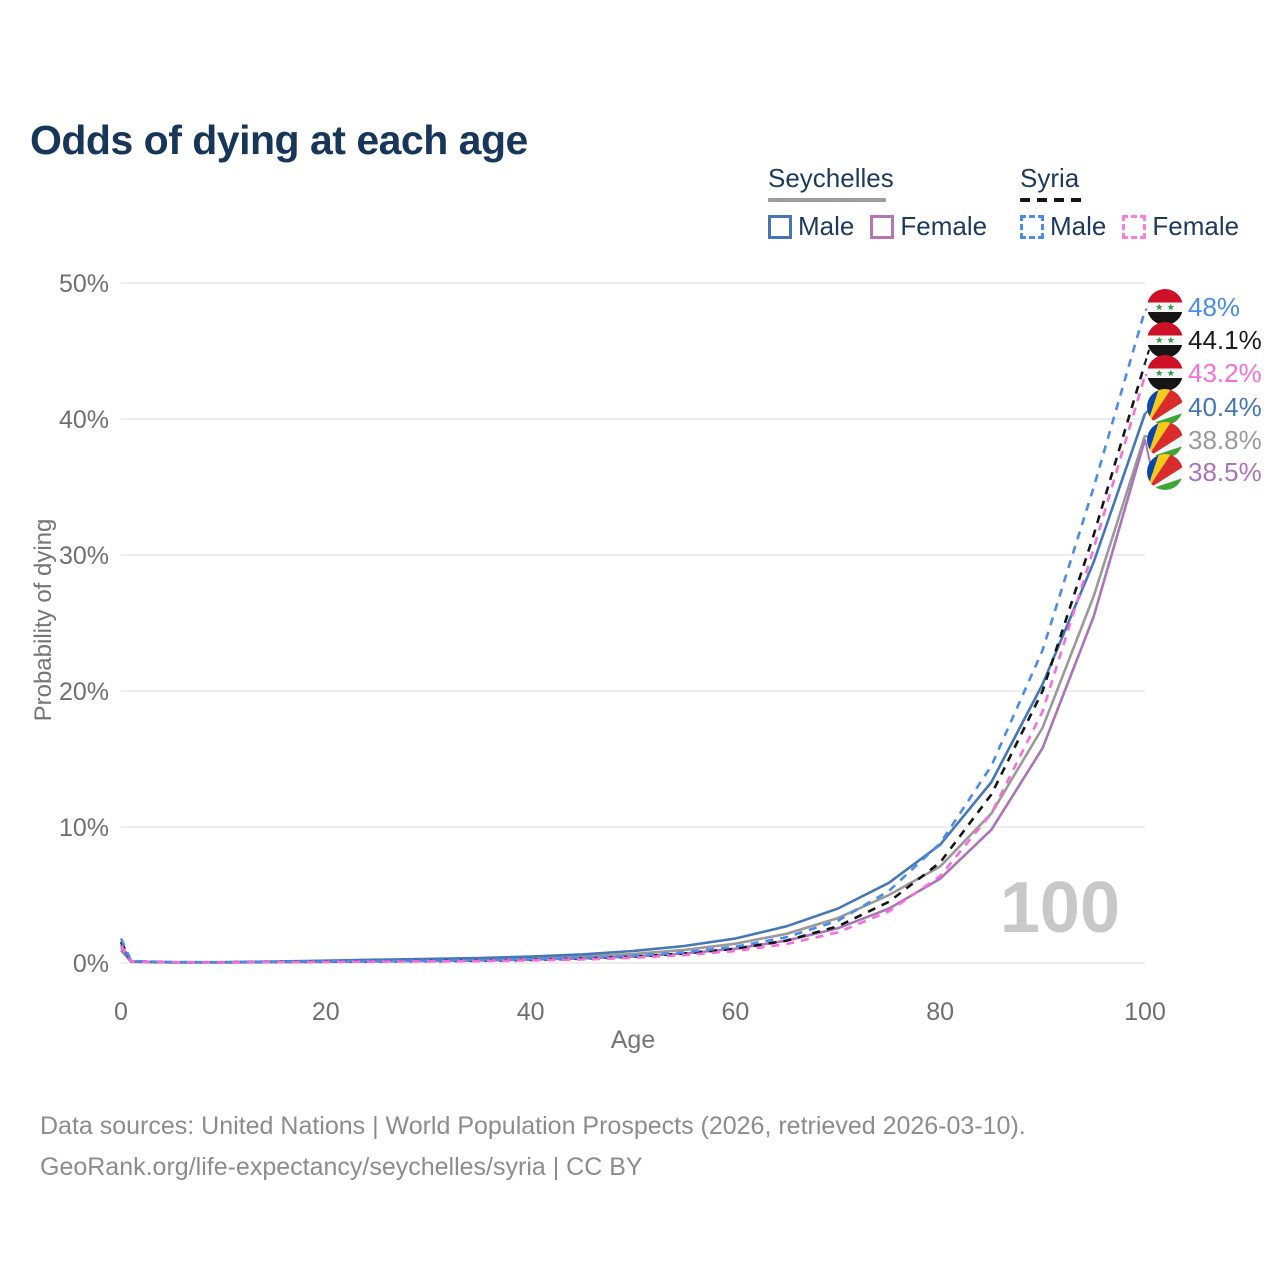  Describe the element at coordinates (1059, 908) in the screenshot. I see `age-counter-watermark: 100` at that location.